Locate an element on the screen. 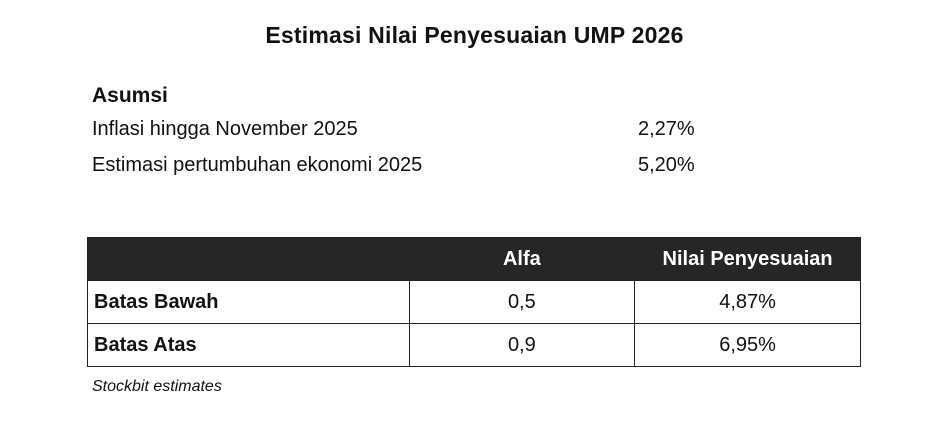 This screenshot has height=441, width=949. cell-nilai: 4,87% is located at coordinates (747, 302).